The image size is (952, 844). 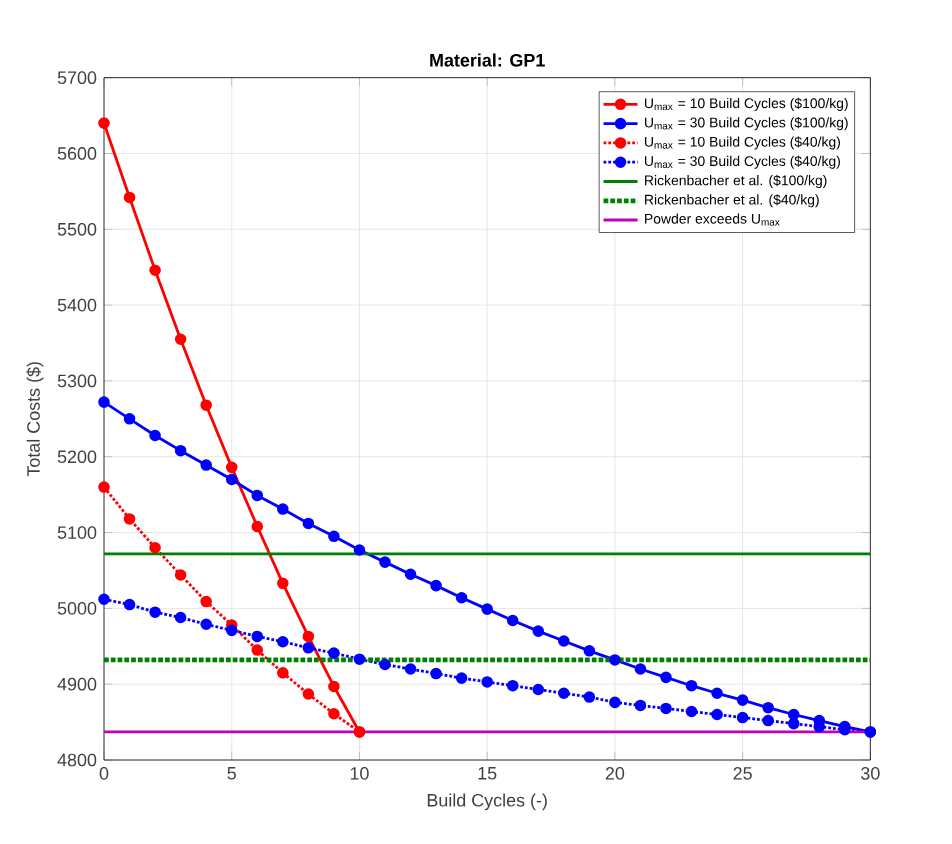 What do you see at coordinates (487, 773) in the screenshot?
I see `x-tick-label: 15` at bounding box center [487, 773].